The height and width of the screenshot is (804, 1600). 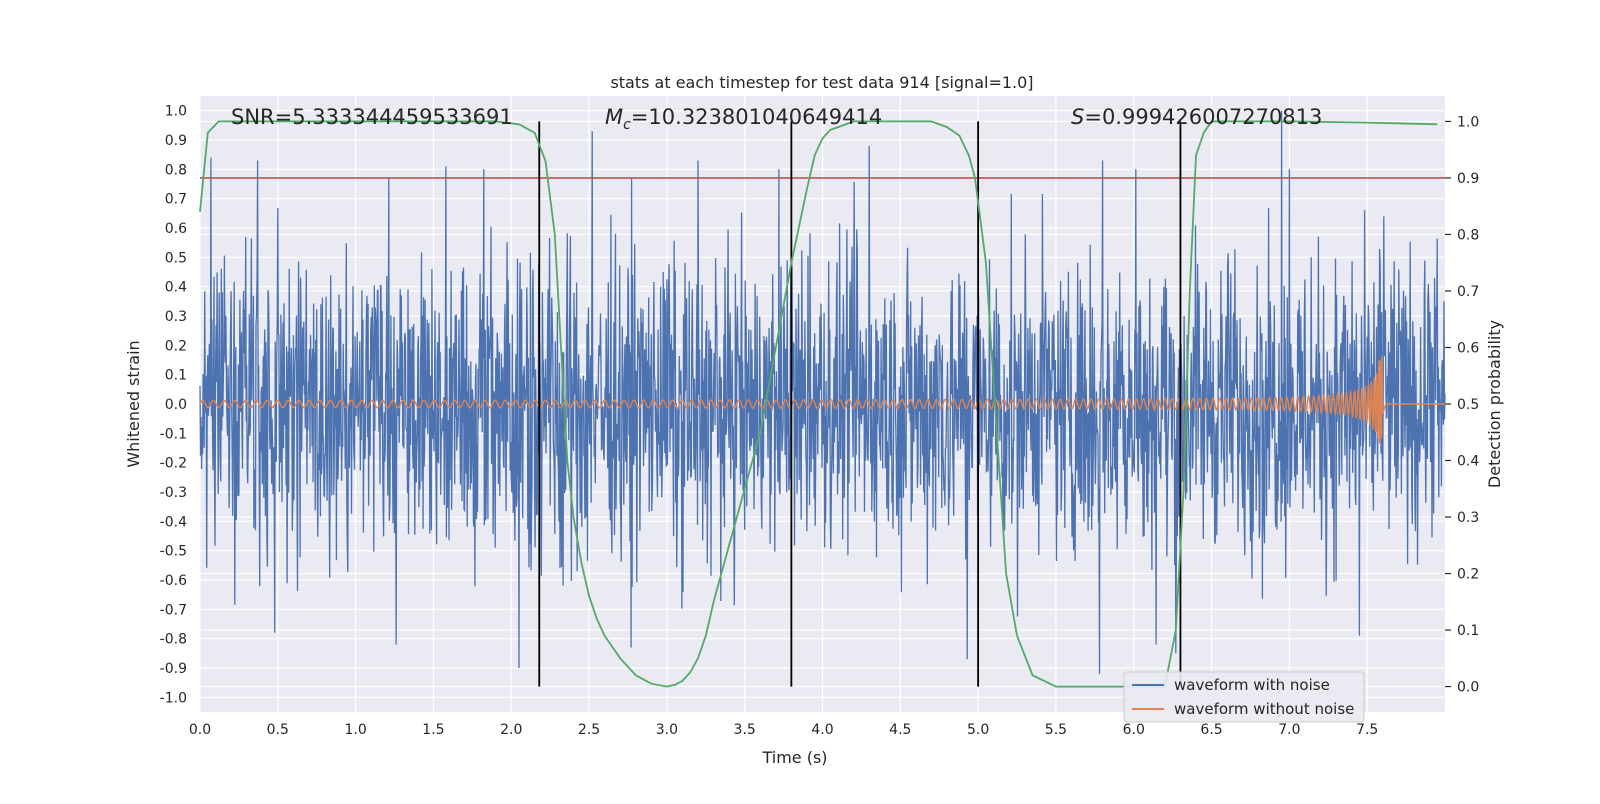 What do you see at coordinates (1494, 404) in the screenshot?
I see `y2-axis-label: Detection probability` at bounding box center [1494, 404].